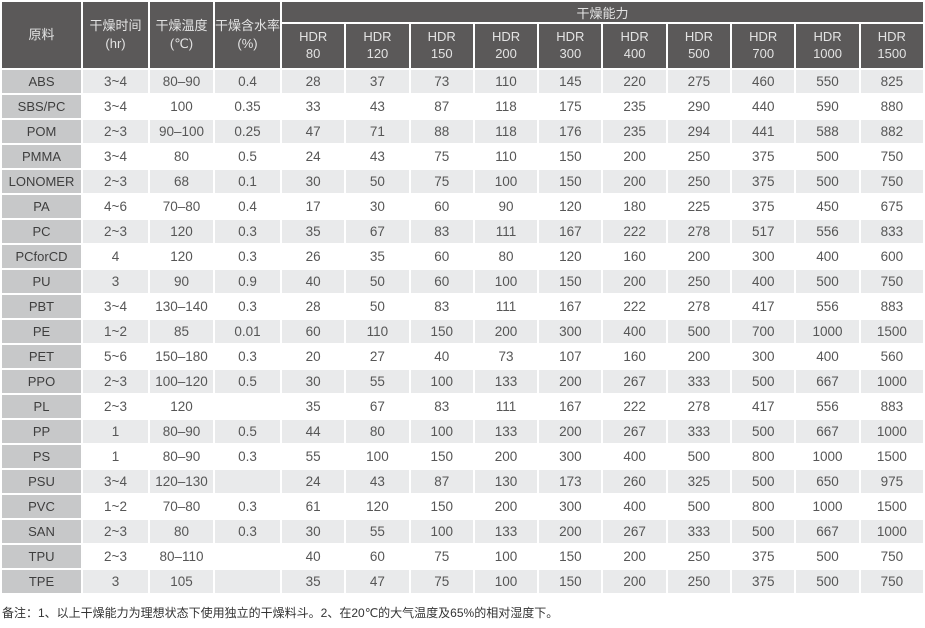  What do you see at coordinates (763, 46) in the screenshot?
I see `header-hdr-model: HDR 700` at bounding box center [763, 46].